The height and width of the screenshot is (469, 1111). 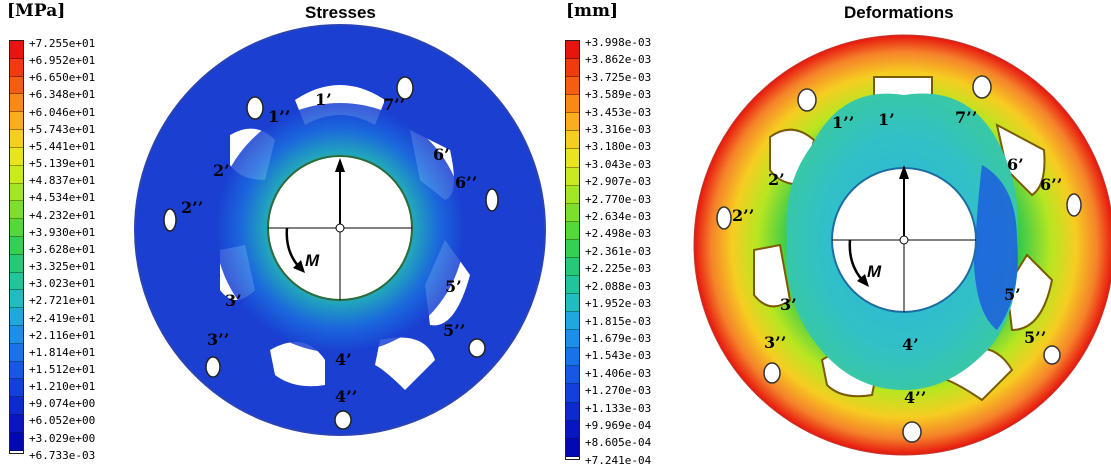 I want to click on deform-legend-tick-label: +1.679e-03, so click(x=618, y=338).